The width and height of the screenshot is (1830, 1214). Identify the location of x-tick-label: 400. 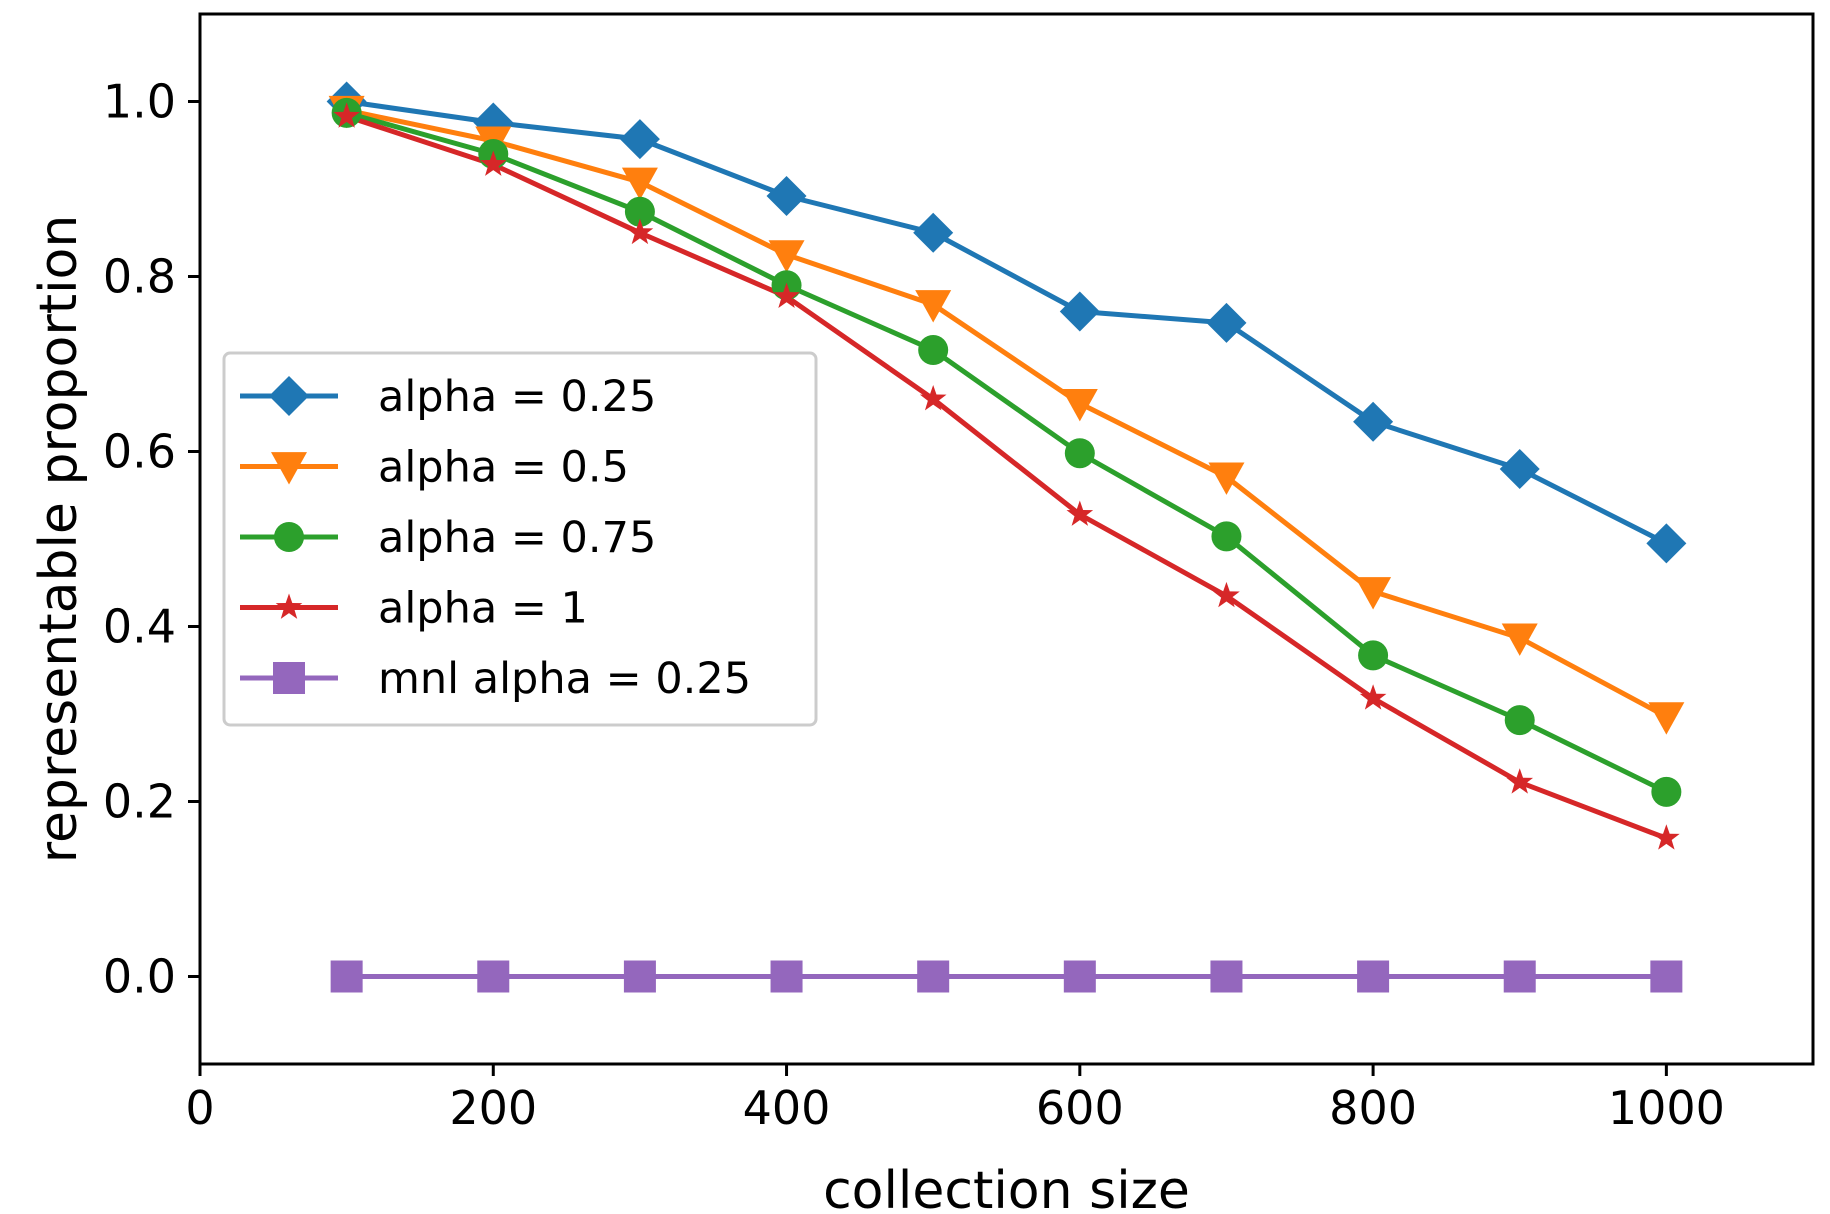
(787, 1108).